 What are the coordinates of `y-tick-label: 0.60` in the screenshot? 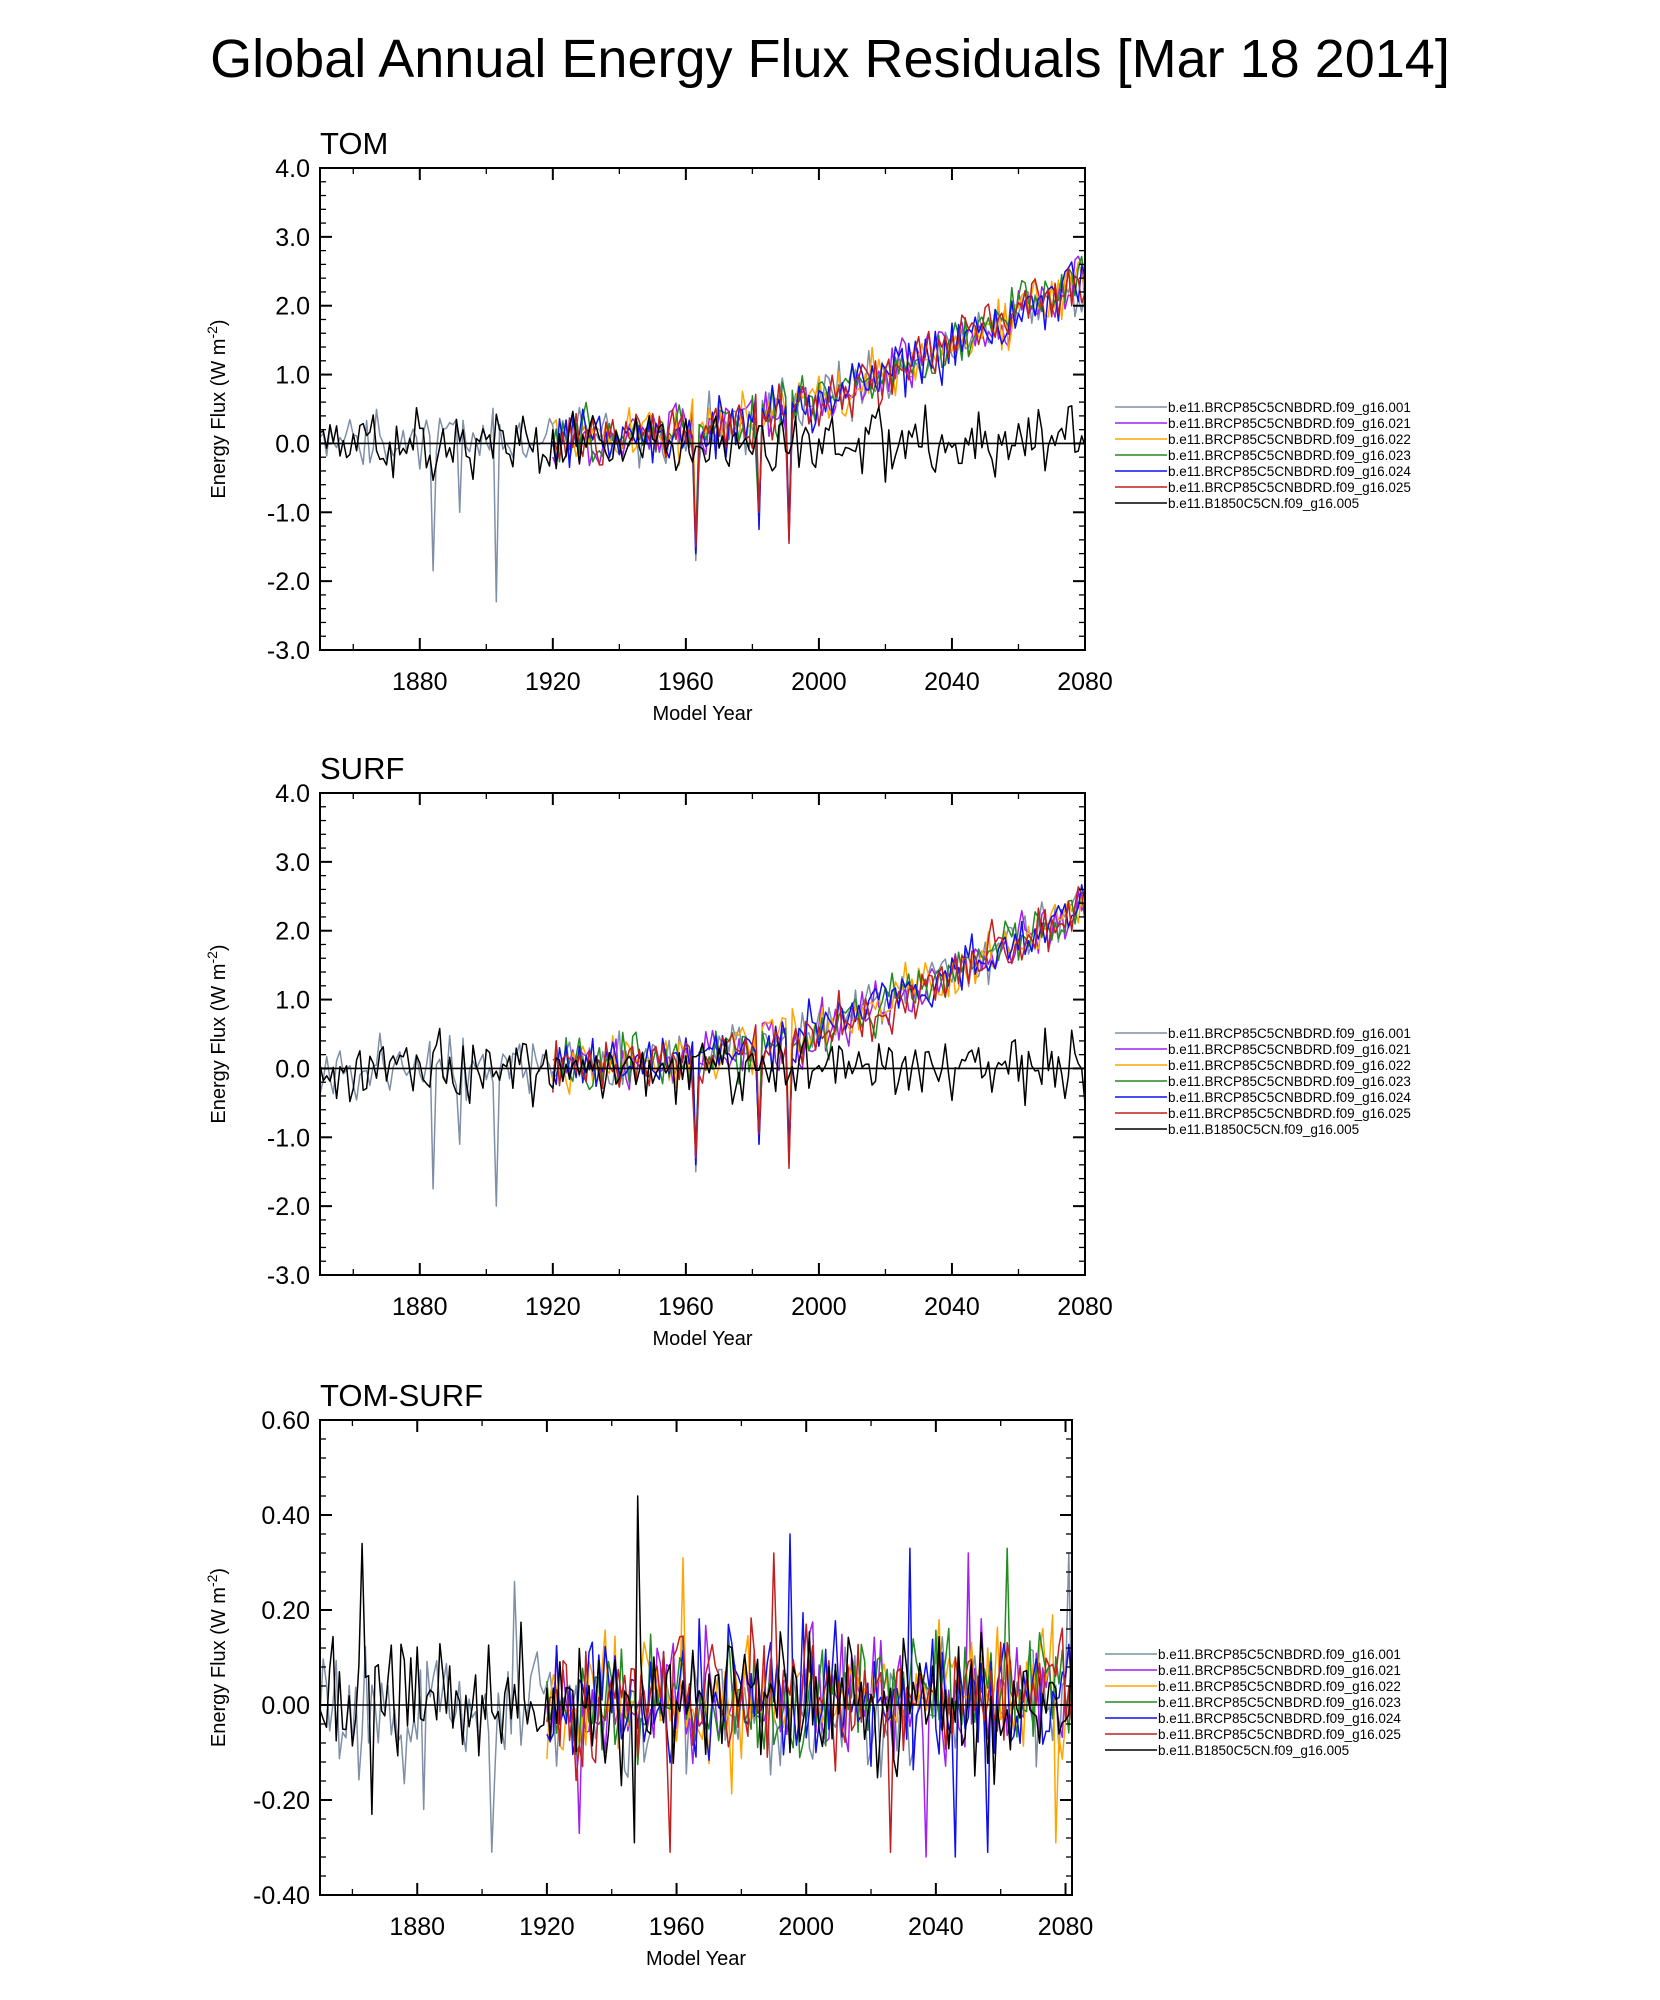 It's located at (285, 1421).